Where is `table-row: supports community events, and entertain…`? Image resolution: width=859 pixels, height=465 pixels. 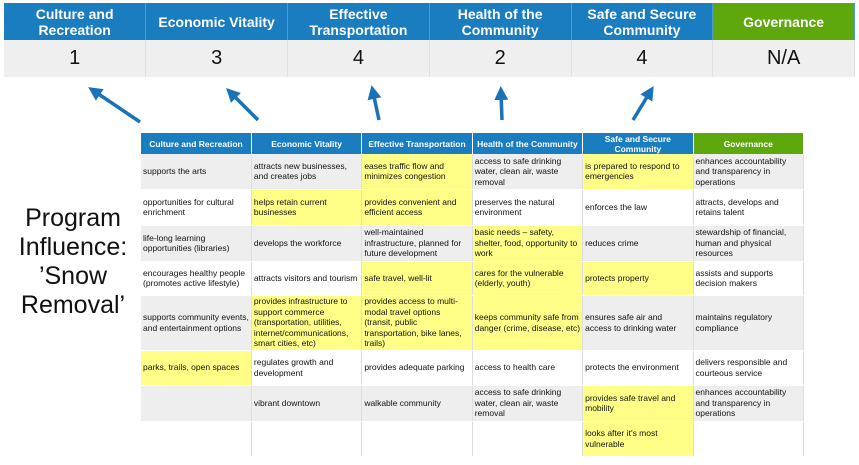 table-row: supports community events, and entertain… is located at coordinates (473, 323).